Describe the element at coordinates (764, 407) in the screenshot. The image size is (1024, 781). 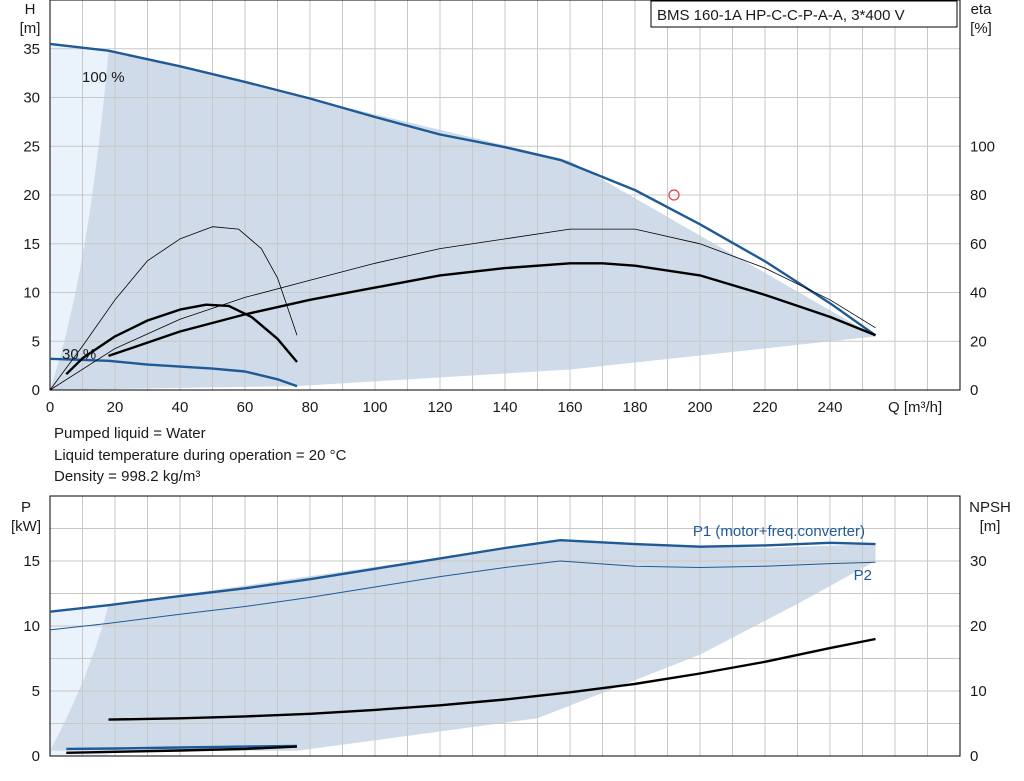
I see `x-tick-label: 220` at that location.